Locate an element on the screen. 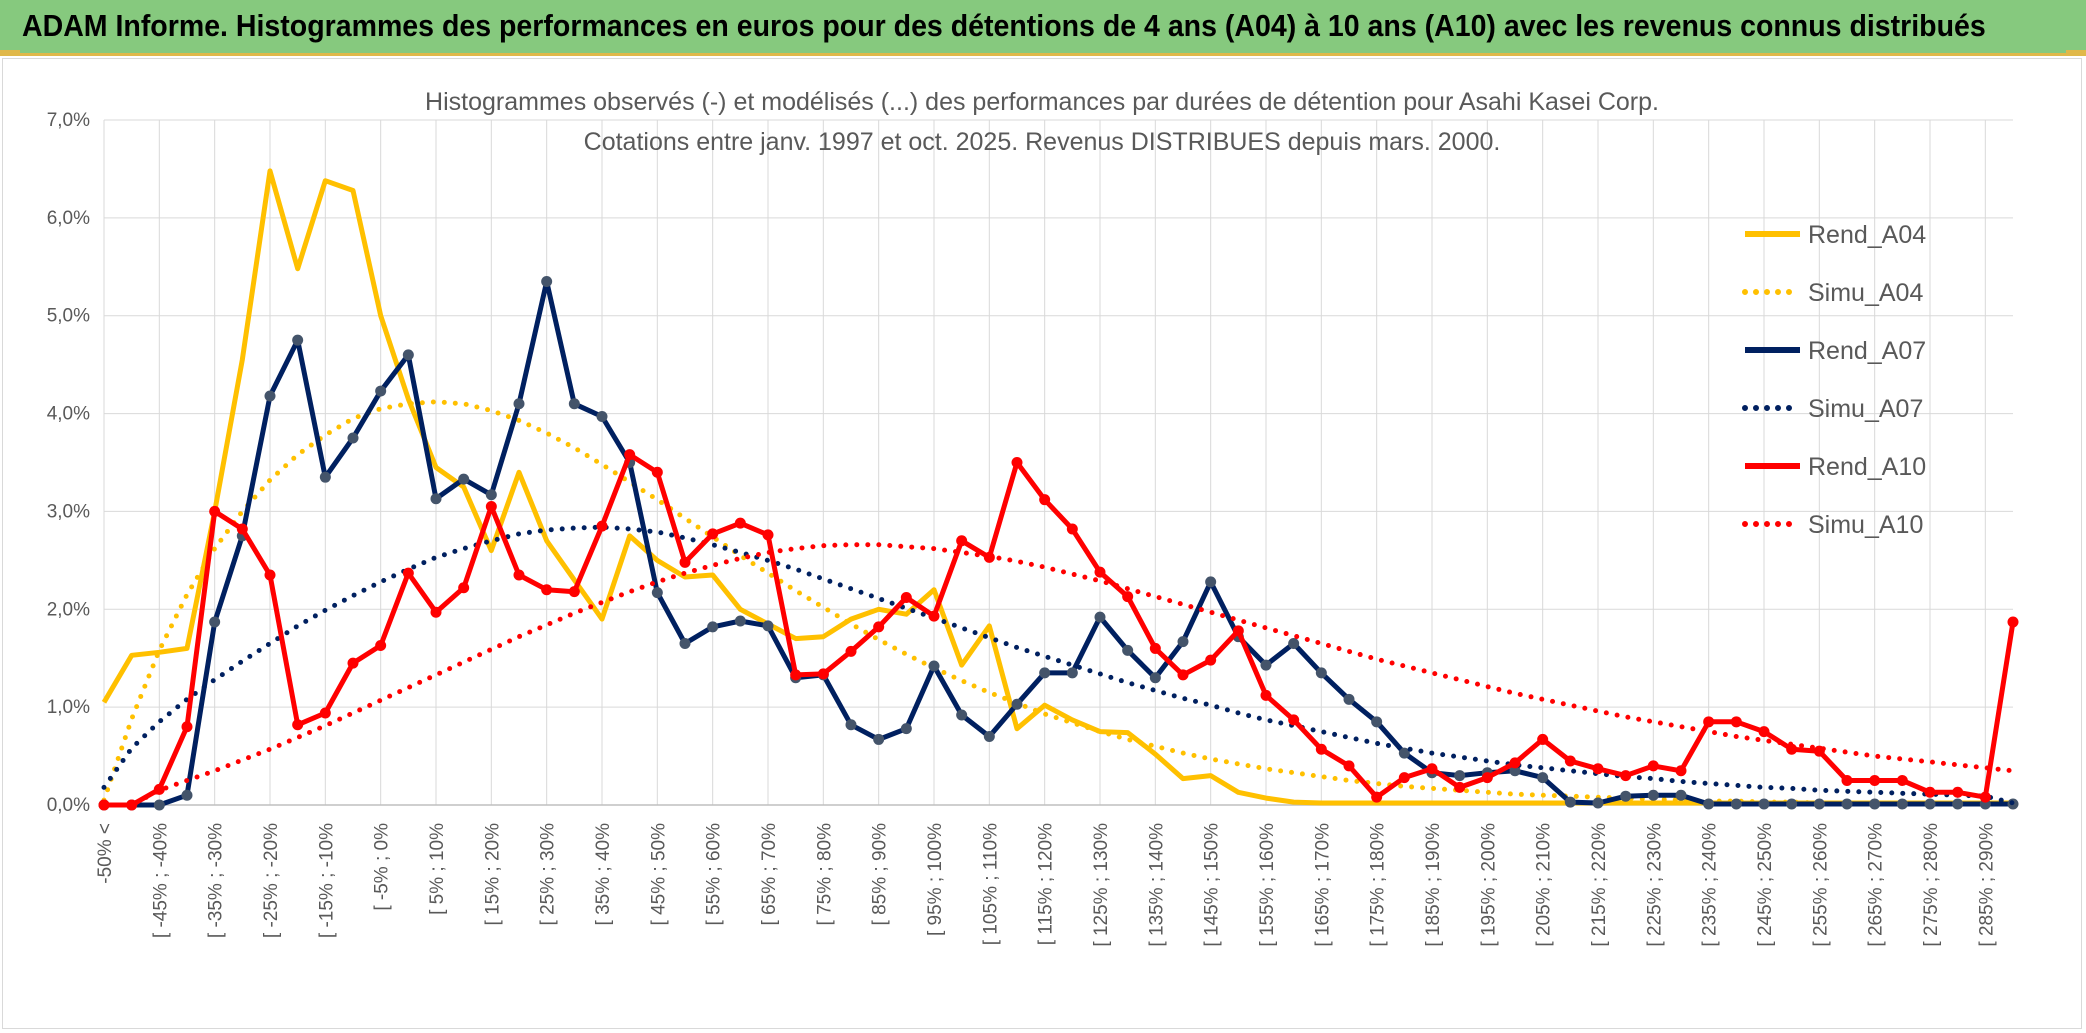  x-tick-label: [ 165% ; 170% is located at coordinates (1322, 885).